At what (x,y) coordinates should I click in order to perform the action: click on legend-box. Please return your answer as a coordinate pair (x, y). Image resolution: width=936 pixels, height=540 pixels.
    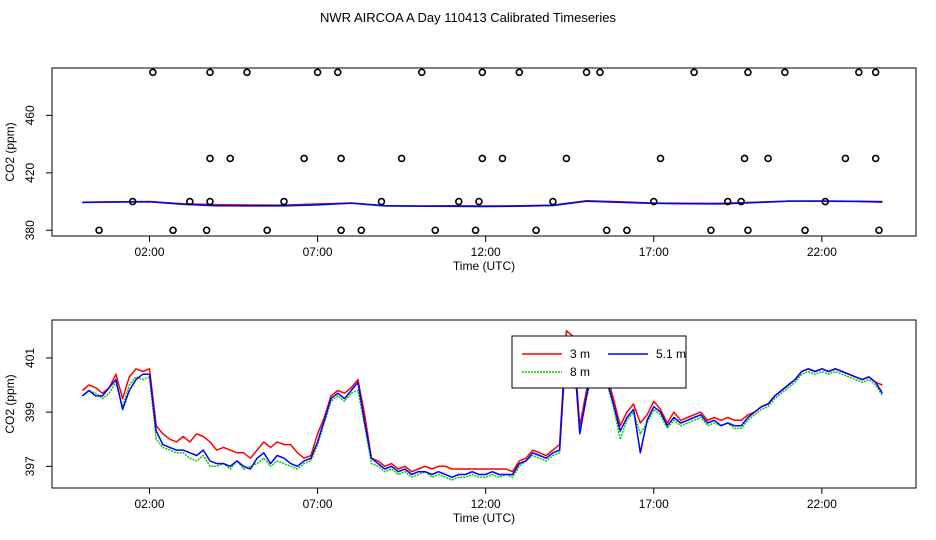
    Looking at the image, I should click on (599, 362).